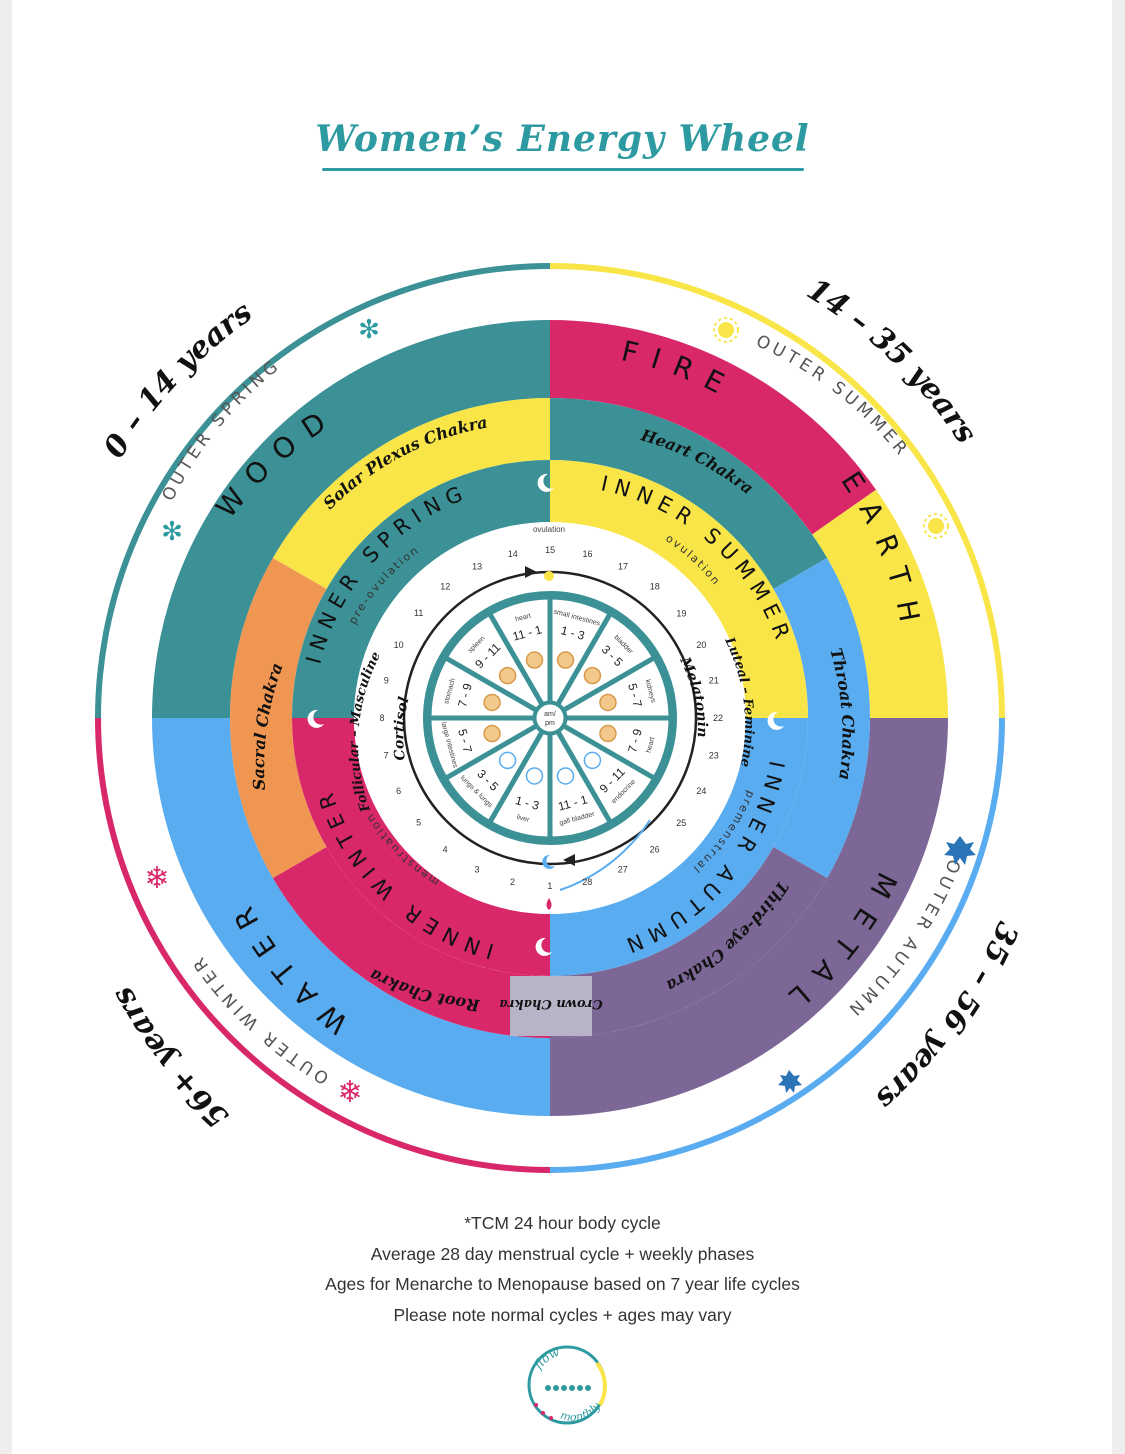 Image resolution: width=1125 pixels, height=1454 pixels. Describe the element at coordinates (563, 169) in the screenshot. I see `title-underline` at that location.